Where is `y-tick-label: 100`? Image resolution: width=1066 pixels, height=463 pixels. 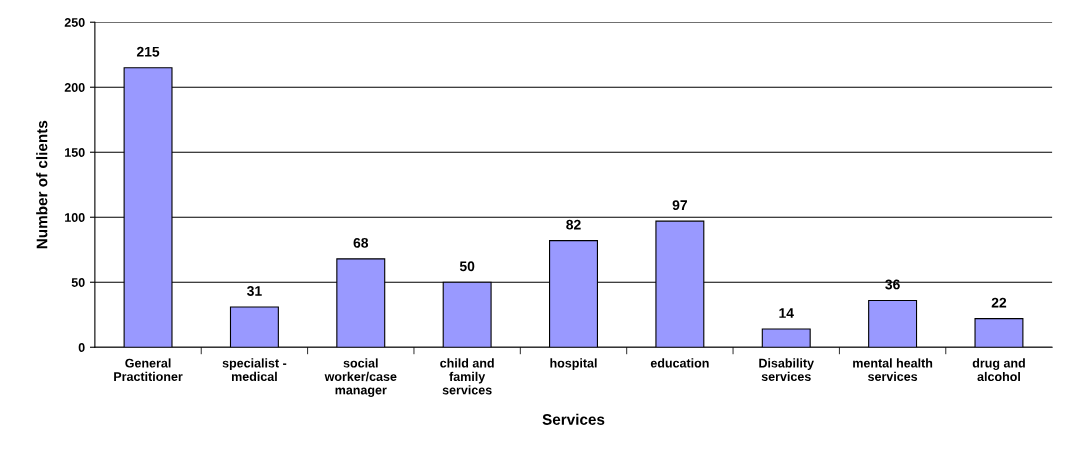
y-tick-label: 100 is located at coordinates (75, 217).